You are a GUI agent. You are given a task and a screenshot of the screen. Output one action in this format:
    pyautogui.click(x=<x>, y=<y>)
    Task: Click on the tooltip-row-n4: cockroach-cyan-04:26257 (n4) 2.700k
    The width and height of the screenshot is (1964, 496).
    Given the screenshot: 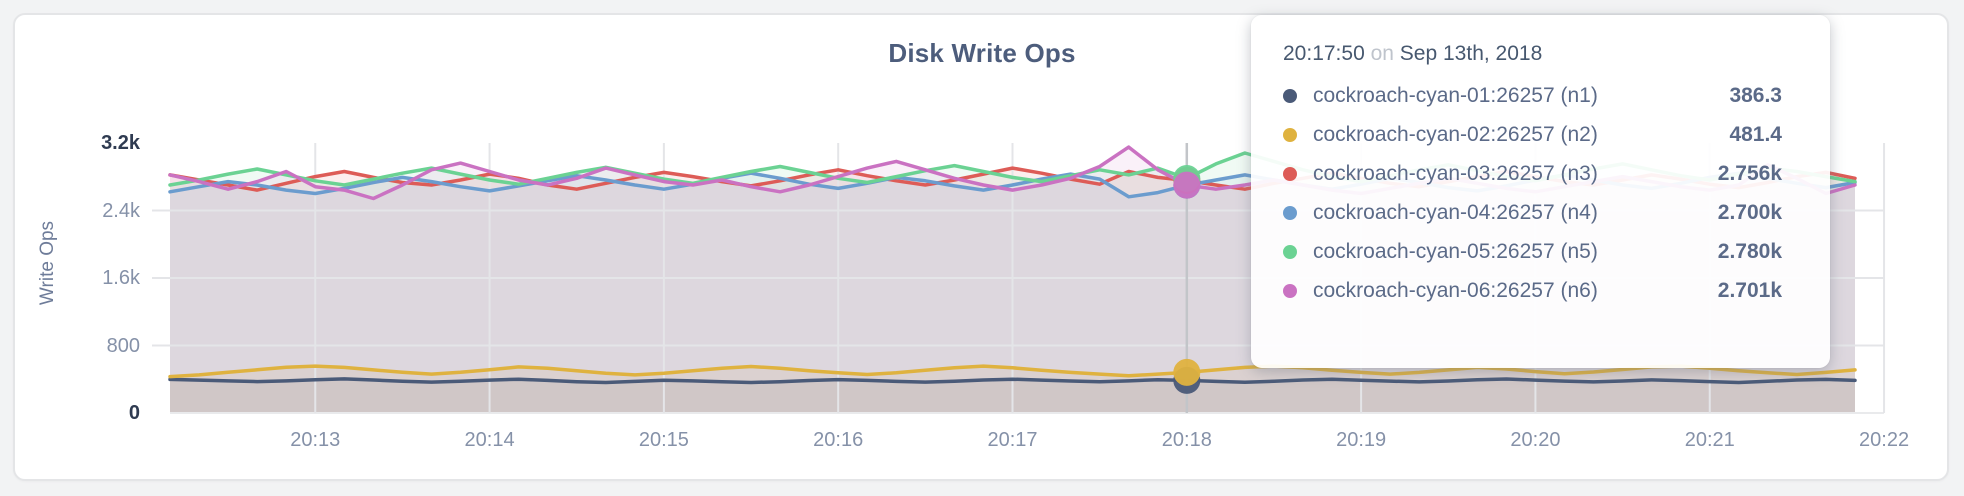 What is the action you would take?
    pyautogui.click(x=1538, y=212)
    